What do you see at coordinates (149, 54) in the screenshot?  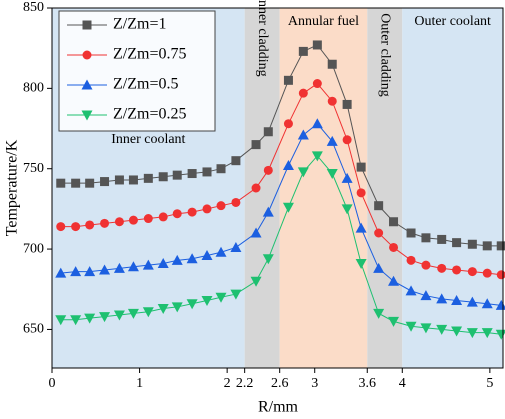 I see `legend-label: Z/Zm=0.75` at bounding box center [149, 54].